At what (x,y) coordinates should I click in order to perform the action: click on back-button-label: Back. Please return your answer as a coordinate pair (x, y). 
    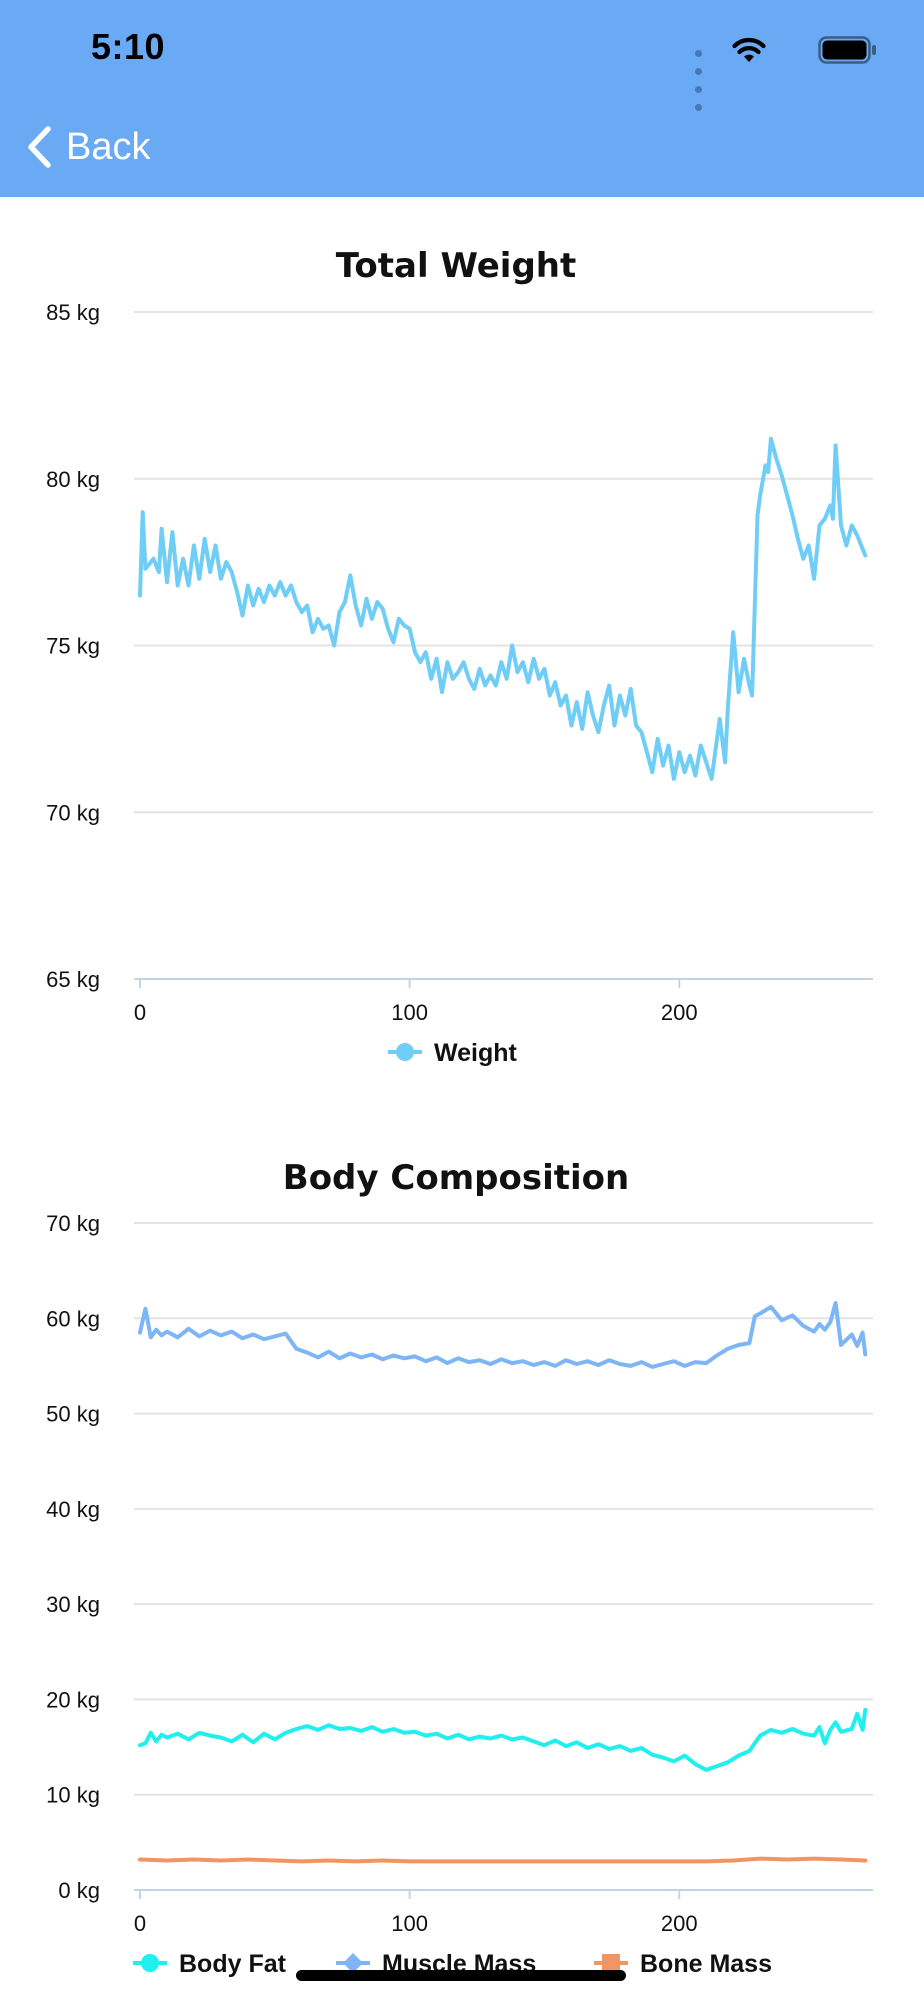
    Looking at the image, I should click on (108, 146).